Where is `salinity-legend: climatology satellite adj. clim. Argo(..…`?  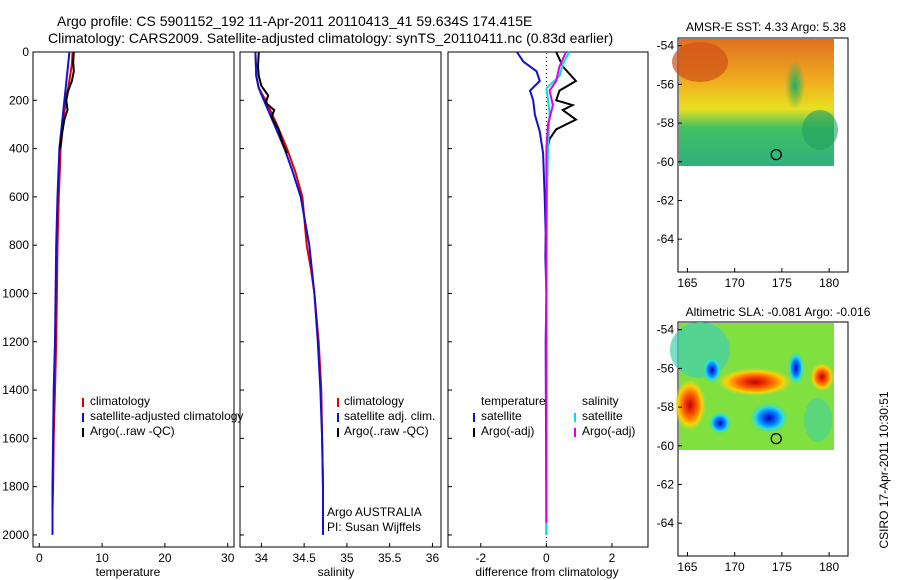 salinity-legend: climatology satellite adj. clim. Argo(..… is located at coordinates (386, 416).